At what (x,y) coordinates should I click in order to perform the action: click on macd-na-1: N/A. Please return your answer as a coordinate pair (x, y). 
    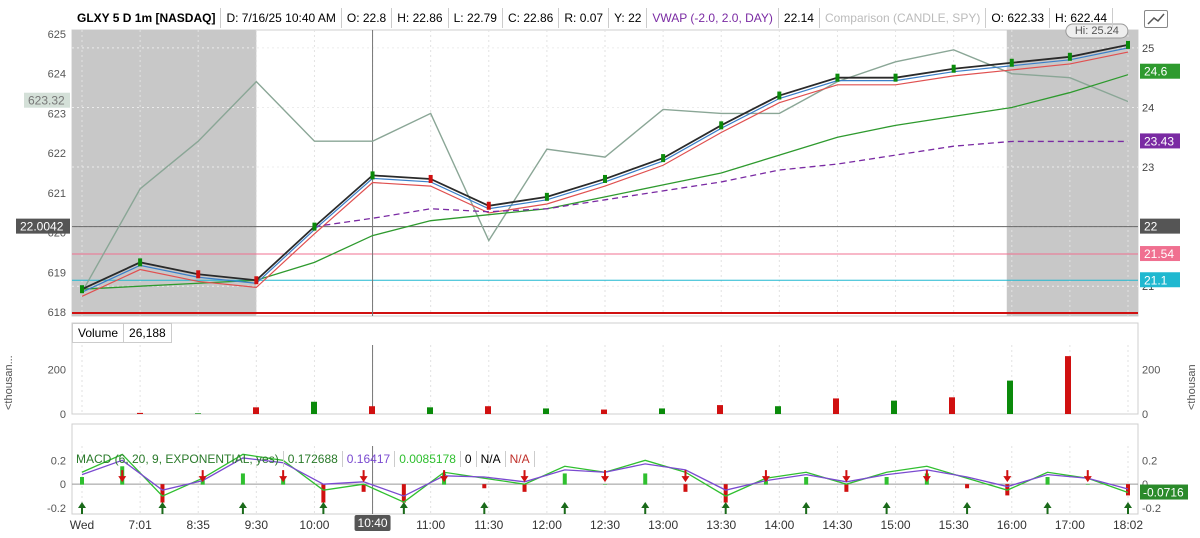
    Looking at the image, I should click on (491, 459).